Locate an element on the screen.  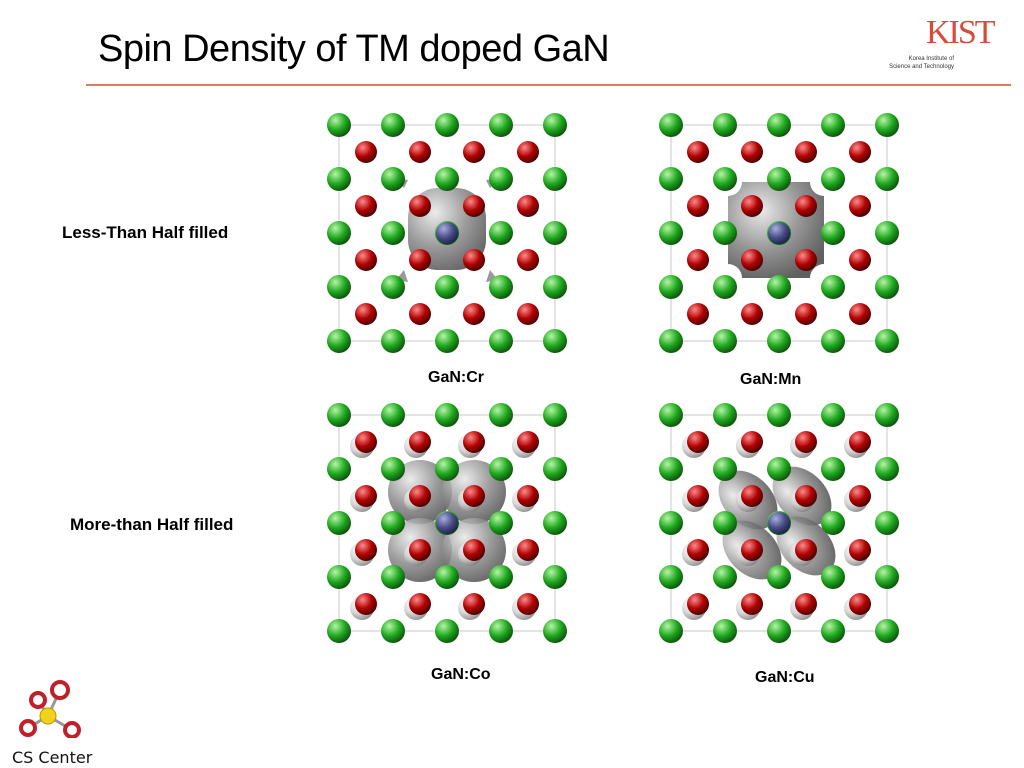
panel-gan-cr is located at coordinates (447, 233).